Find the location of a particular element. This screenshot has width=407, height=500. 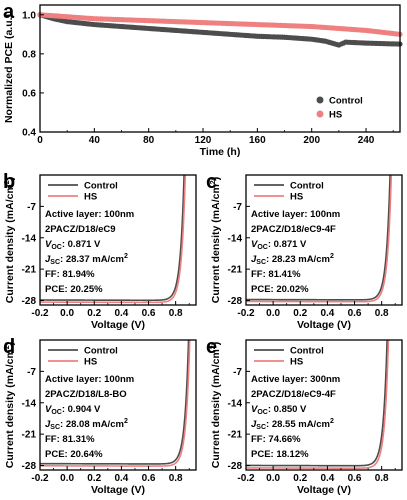

series-hs is located at coordinates (220, 24).